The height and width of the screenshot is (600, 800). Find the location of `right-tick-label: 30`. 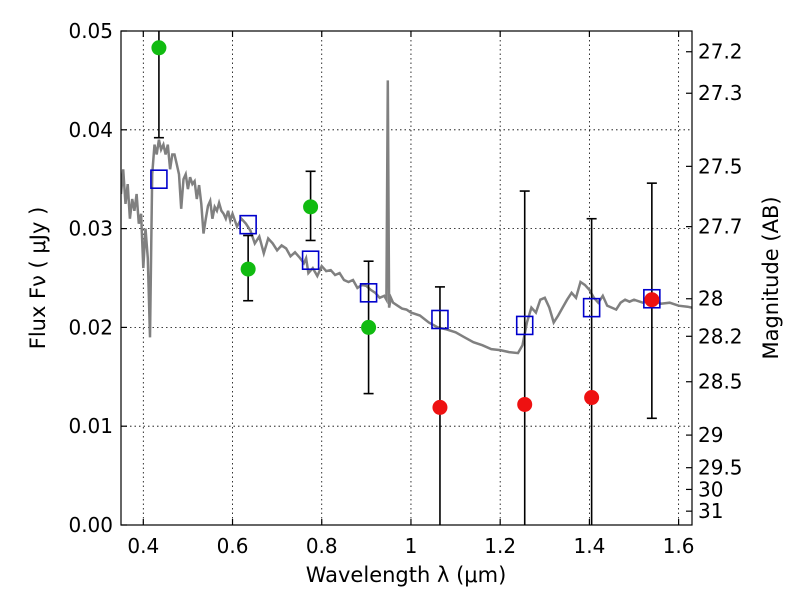

right-tick-label: 30 is located at coordinates (710, 489).